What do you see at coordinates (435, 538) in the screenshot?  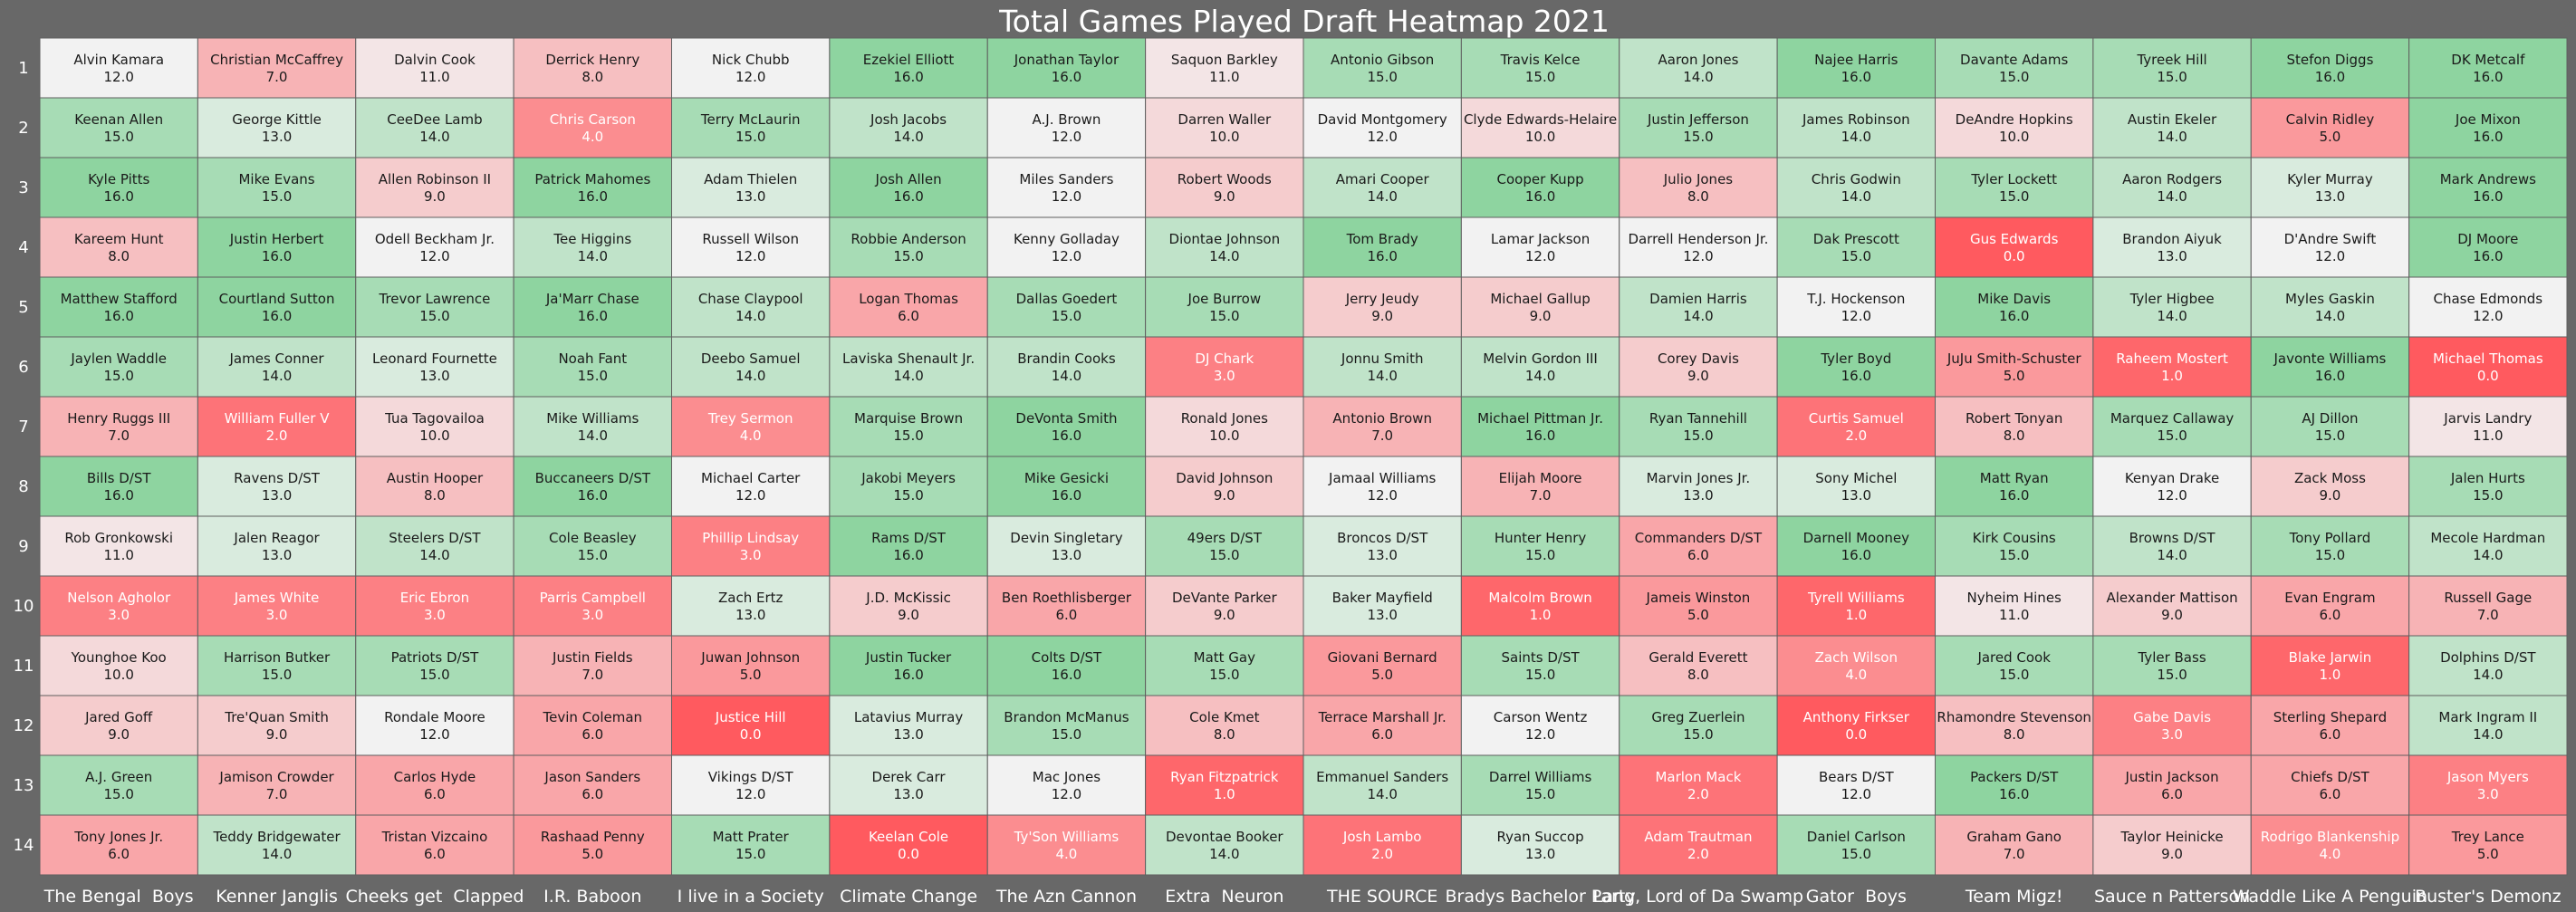 I see `cell-player-label: Steelers D/ST` at bounding box center [435, 538].